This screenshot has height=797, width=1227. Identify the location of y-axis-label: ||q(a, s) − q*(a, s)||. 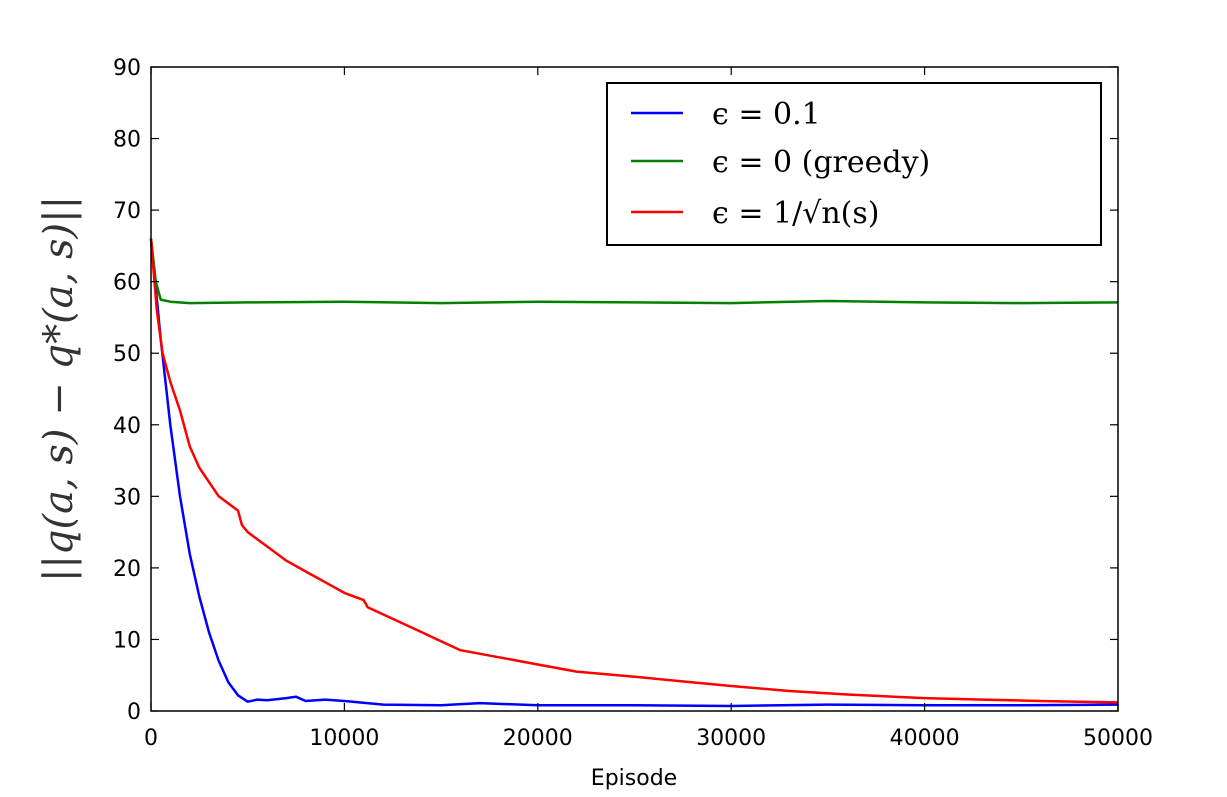
(59, 389).